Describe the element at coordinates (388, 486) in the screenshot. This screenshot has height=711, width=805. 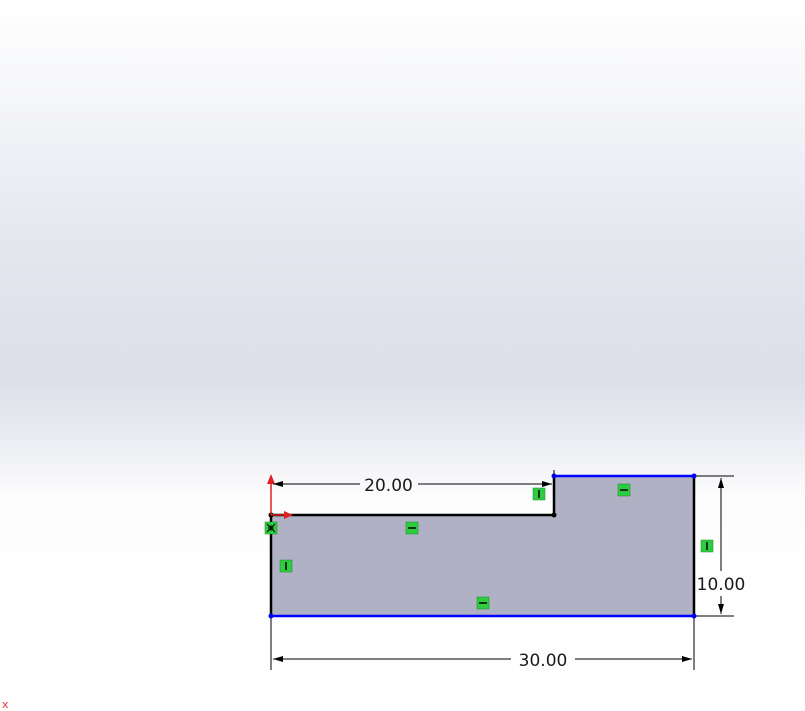
I see `dimension-20: 20.00` at that location.